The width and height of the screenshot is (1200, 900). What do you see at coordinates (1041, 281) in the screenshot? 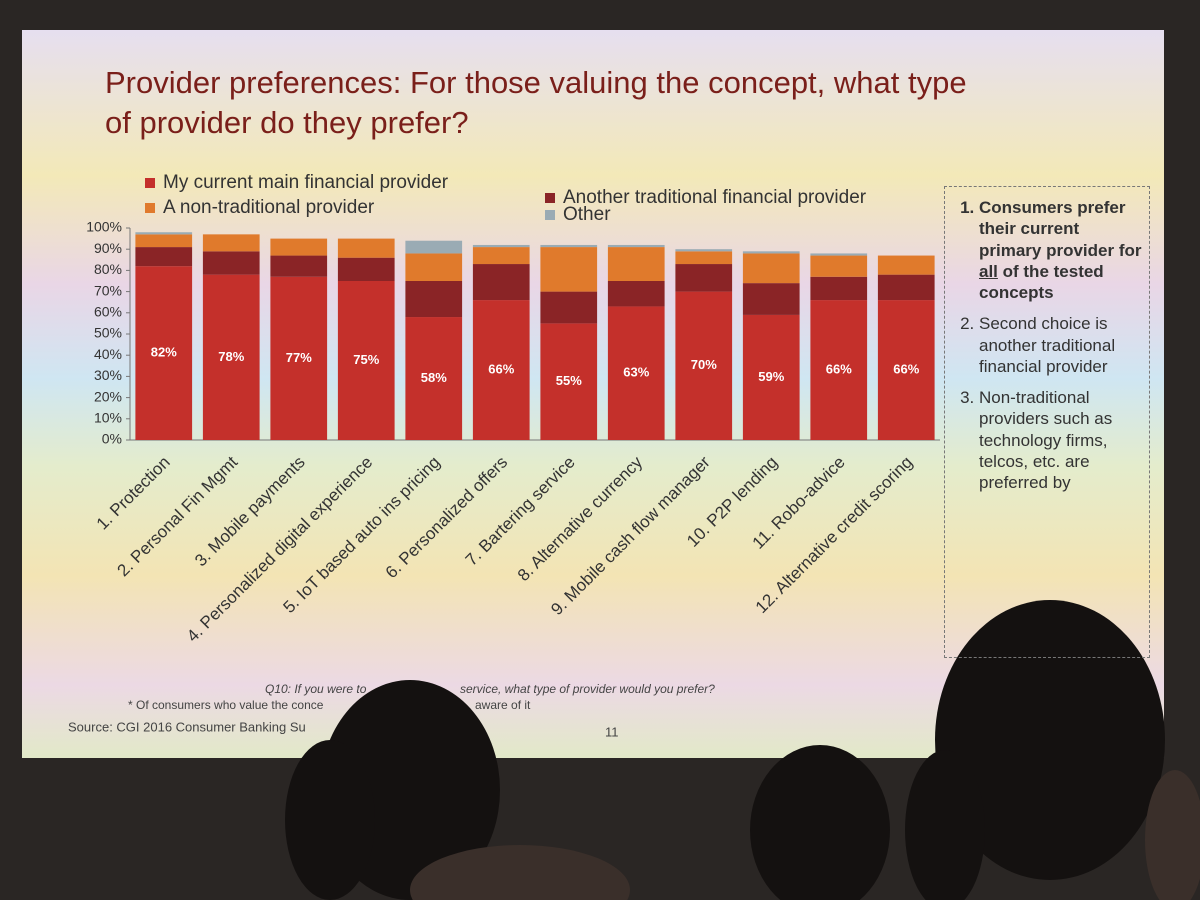
I see `note-text: of the tested concepts` at bounding box center [1041, 281].